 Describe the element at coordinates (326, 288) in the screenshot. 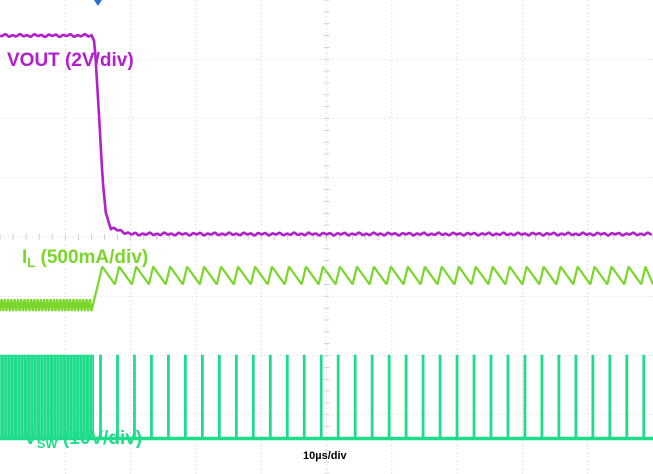

I see `il-trace` at that location.